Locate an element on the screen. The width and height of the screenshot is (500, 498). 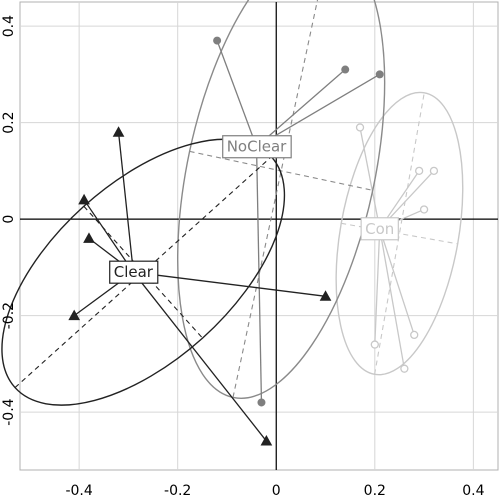
label-text: Con is located at coordinates (379, 229).